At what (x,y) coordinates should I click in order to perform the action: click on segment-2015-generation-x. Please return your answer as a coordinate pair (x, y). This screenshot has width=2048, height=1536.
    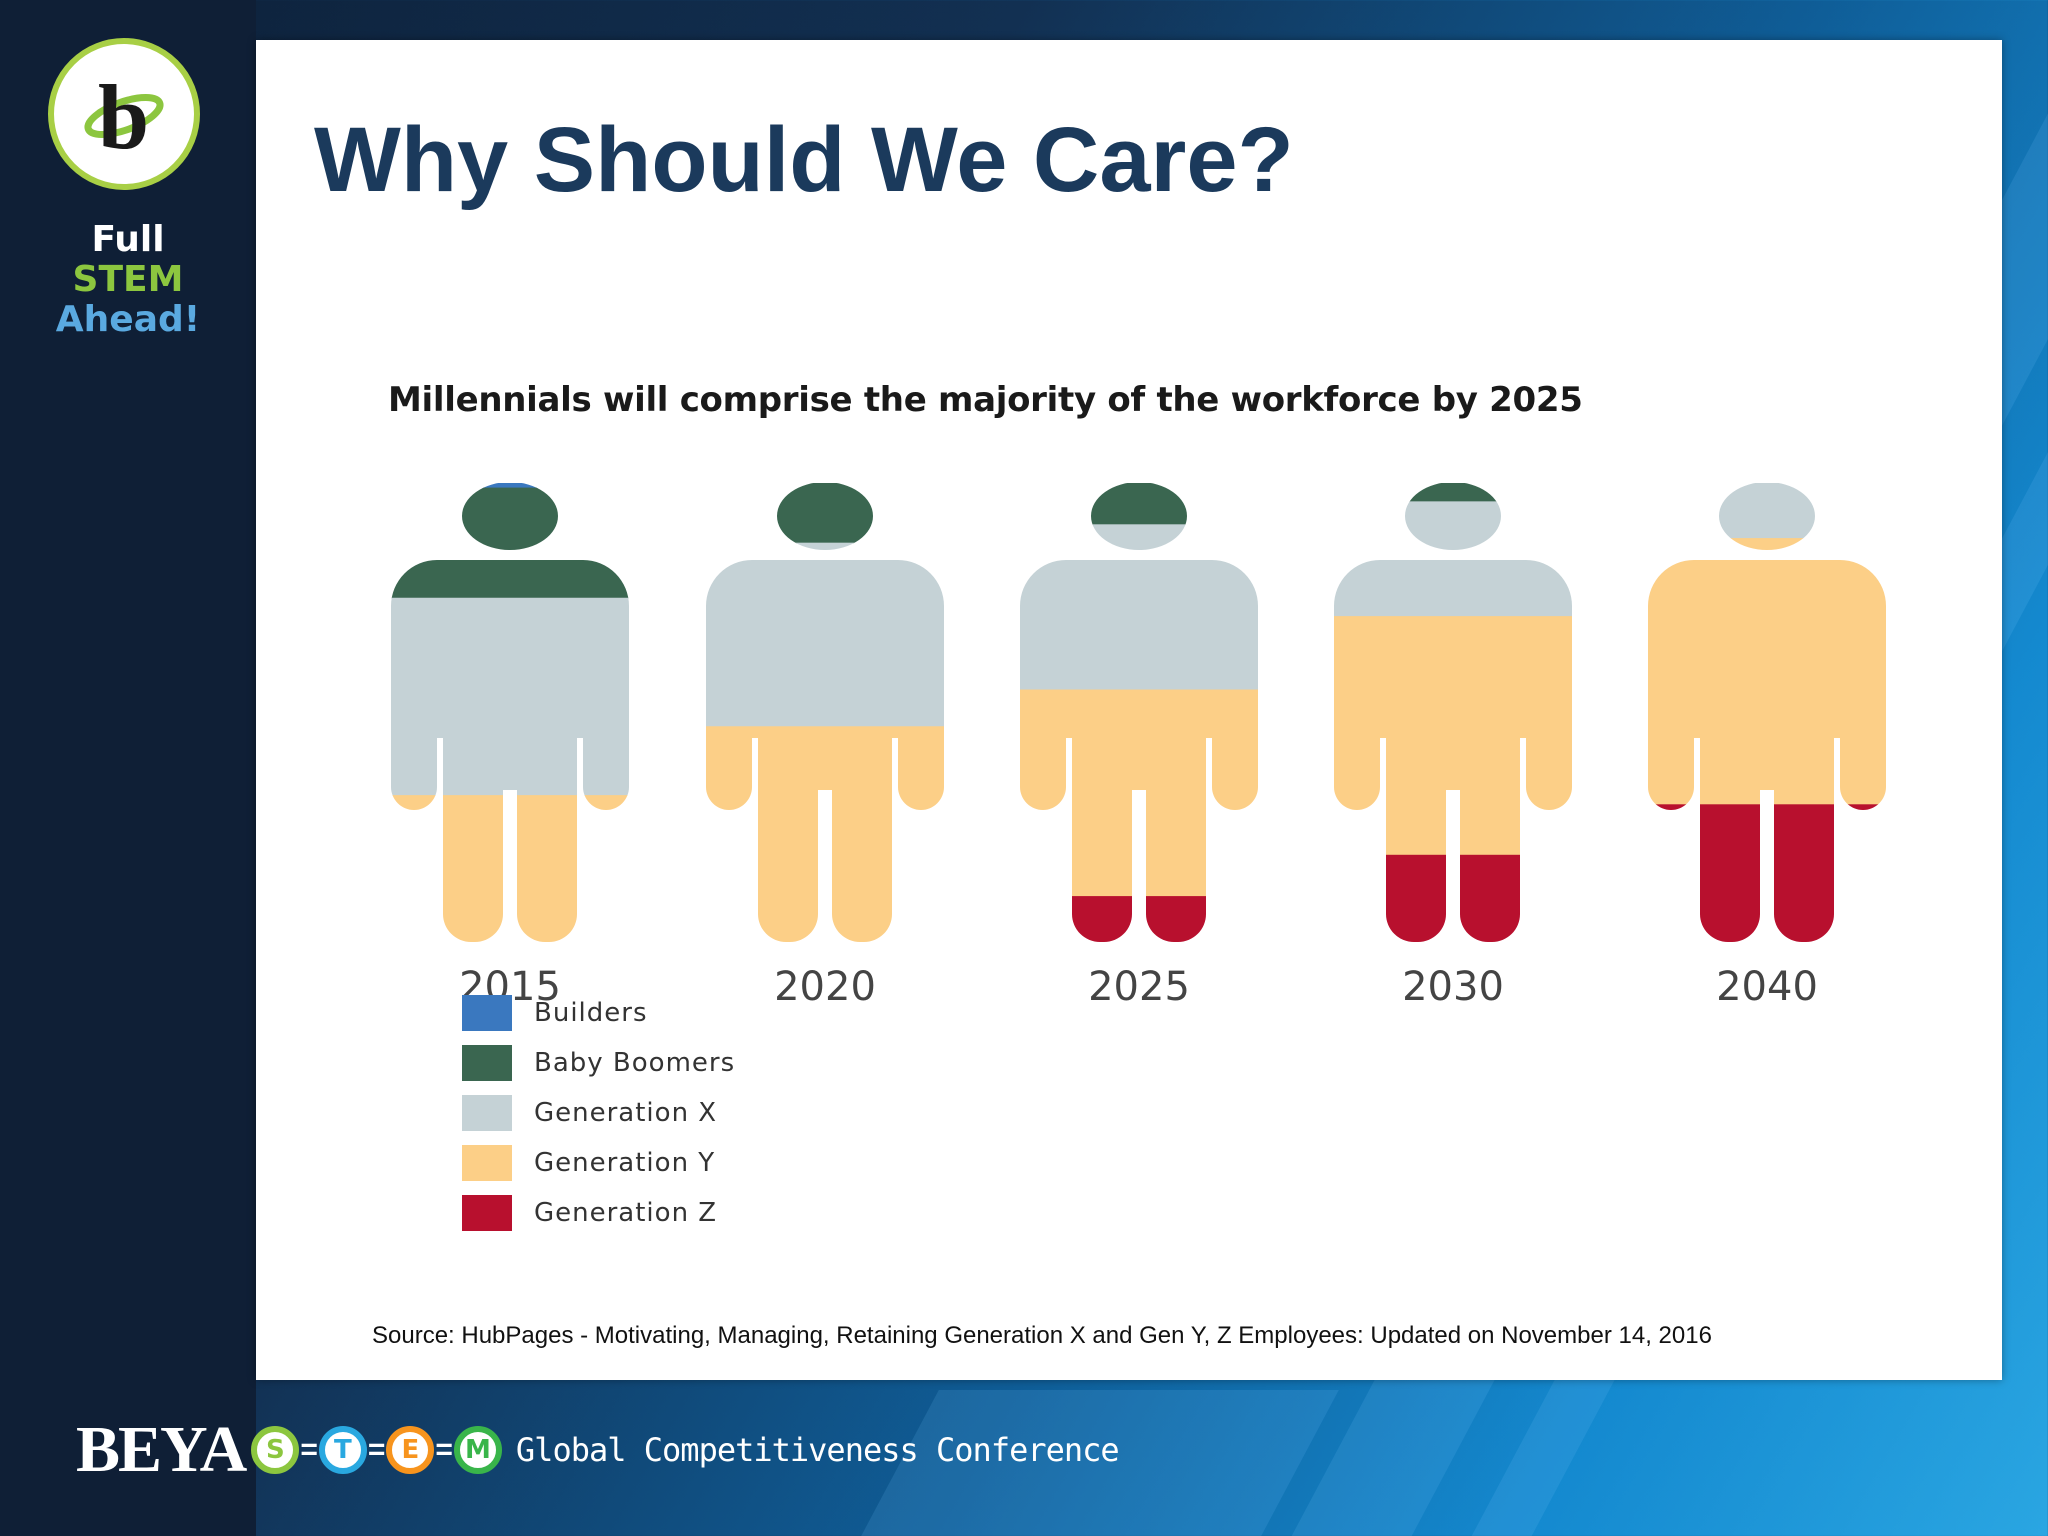
    Looking at the image, I should click on (510, 696).